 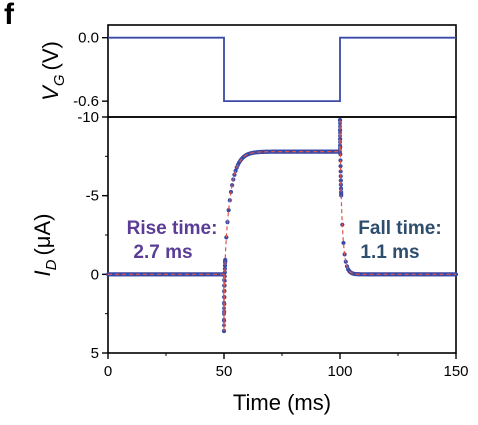 What do you see at coordinates (92, 235) in the screenshot?
I see `bottom-y-ticks: -10 -5 0 5` at bounding box center [92, 235].